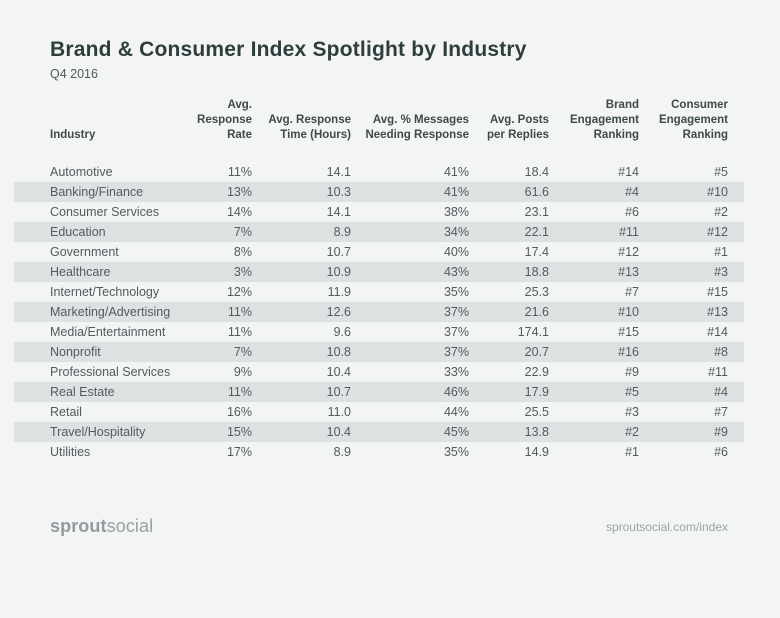  I want to click on value-cell-consumer-engagement-ranking: #10, so click(717, 192).